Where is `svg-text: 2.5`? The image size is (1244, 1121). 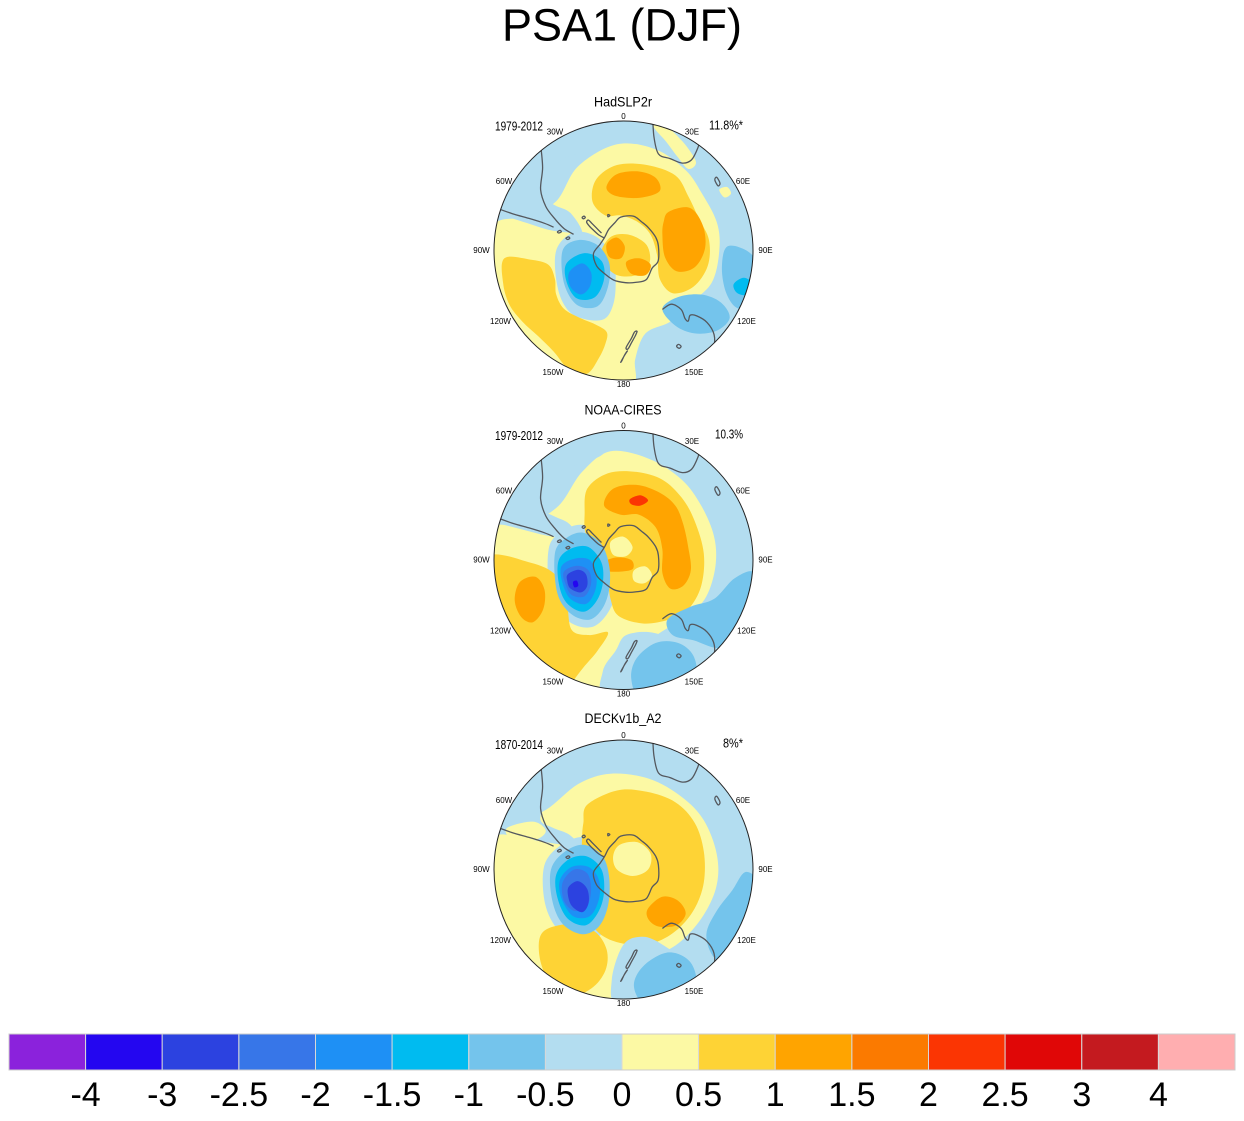 svg-text: 2.5 is located at coordinates (1004, 1095).